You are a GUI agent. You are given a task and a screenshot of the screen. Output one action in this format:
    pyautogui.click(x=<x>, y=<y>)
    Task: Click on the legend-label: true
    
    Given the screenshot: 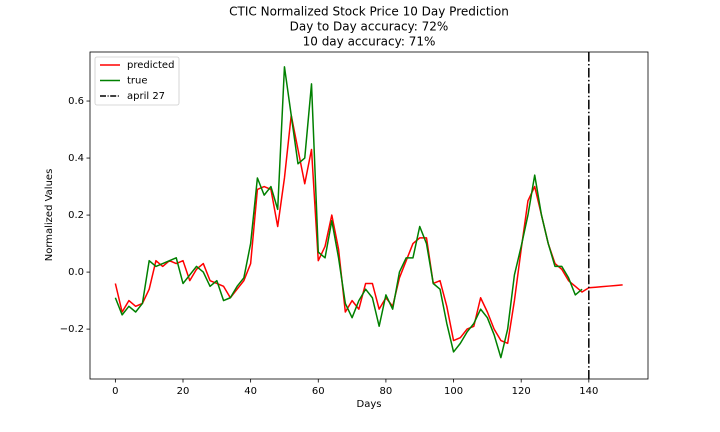 What is the action you would take?
    pyautogui.click(x=137, y=81)
    